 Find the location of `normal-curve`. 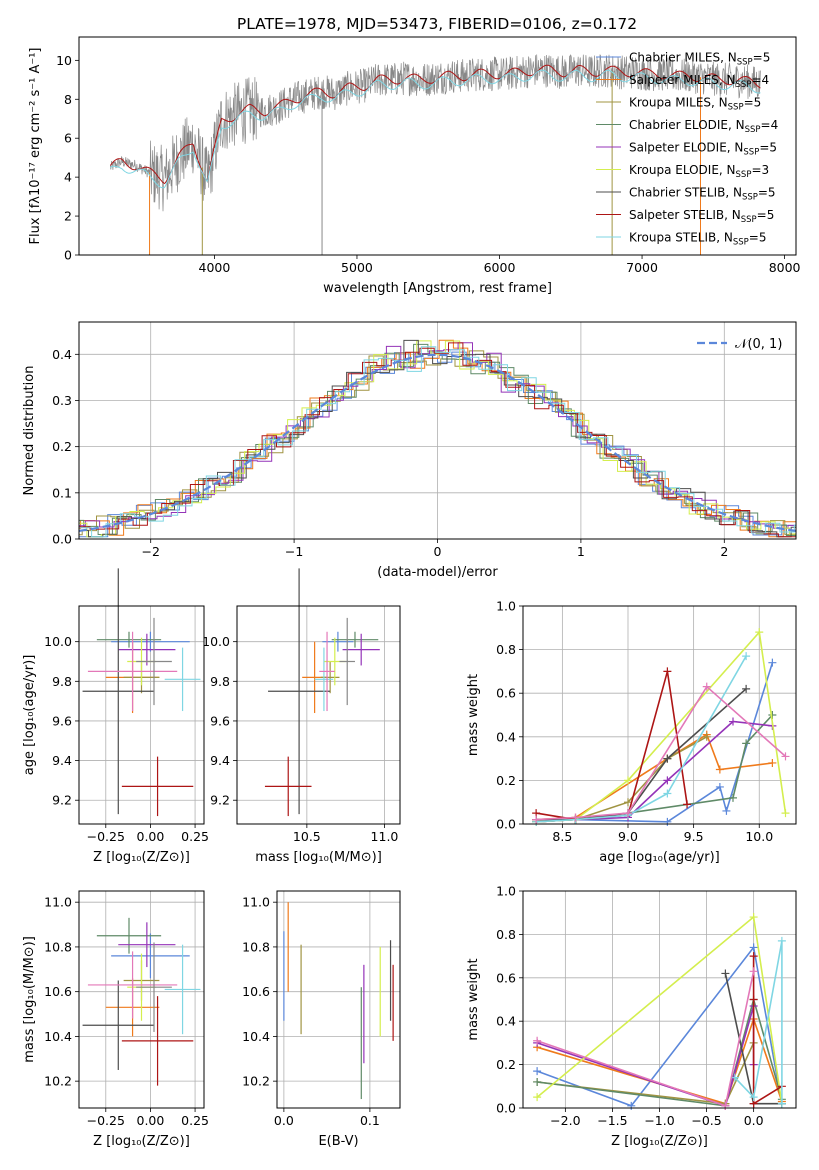

normal-curve is located at coordinates (437, 442).